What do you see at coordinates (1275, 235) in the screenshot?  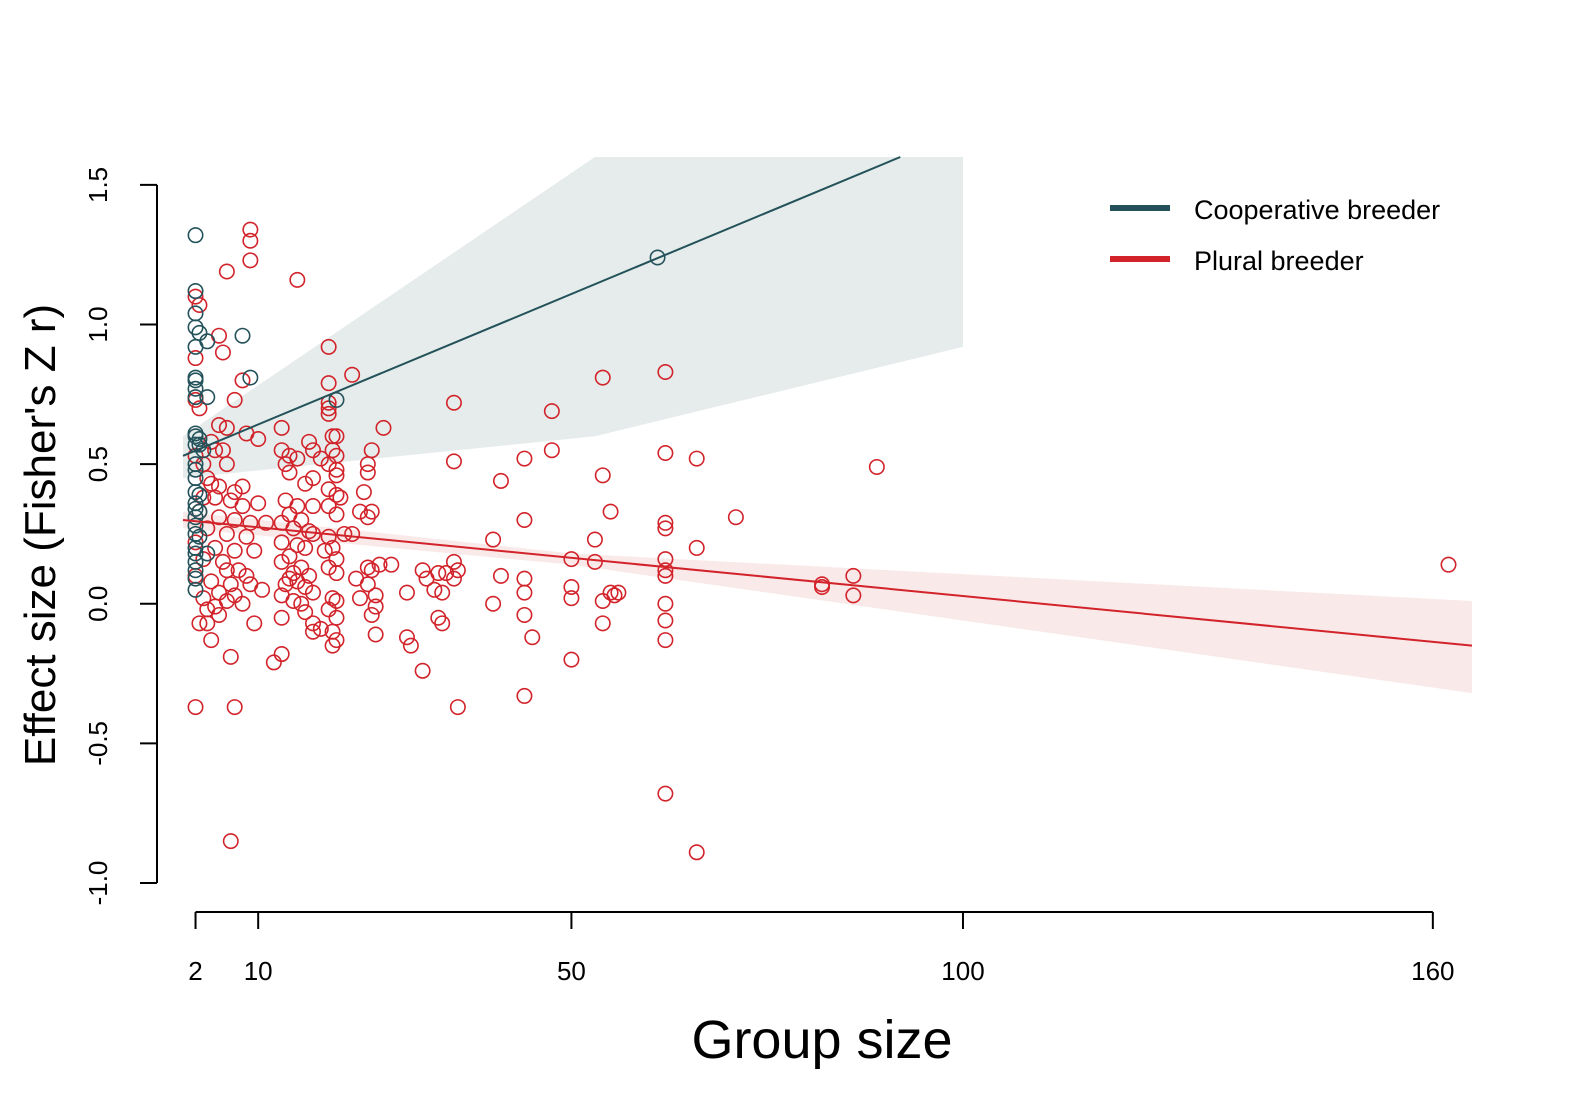 I see `legend: Cooperative breeder Plural breeder` at bounding box center [1275, 235].